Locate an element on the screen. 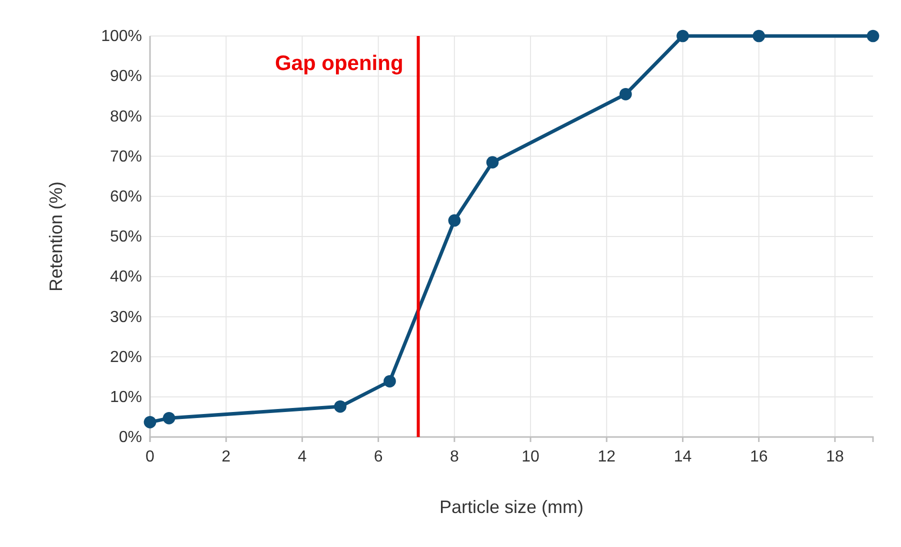 This screenshot has width=901, height=547. y-tick-label: 100% is located at coordinates (121, 37).